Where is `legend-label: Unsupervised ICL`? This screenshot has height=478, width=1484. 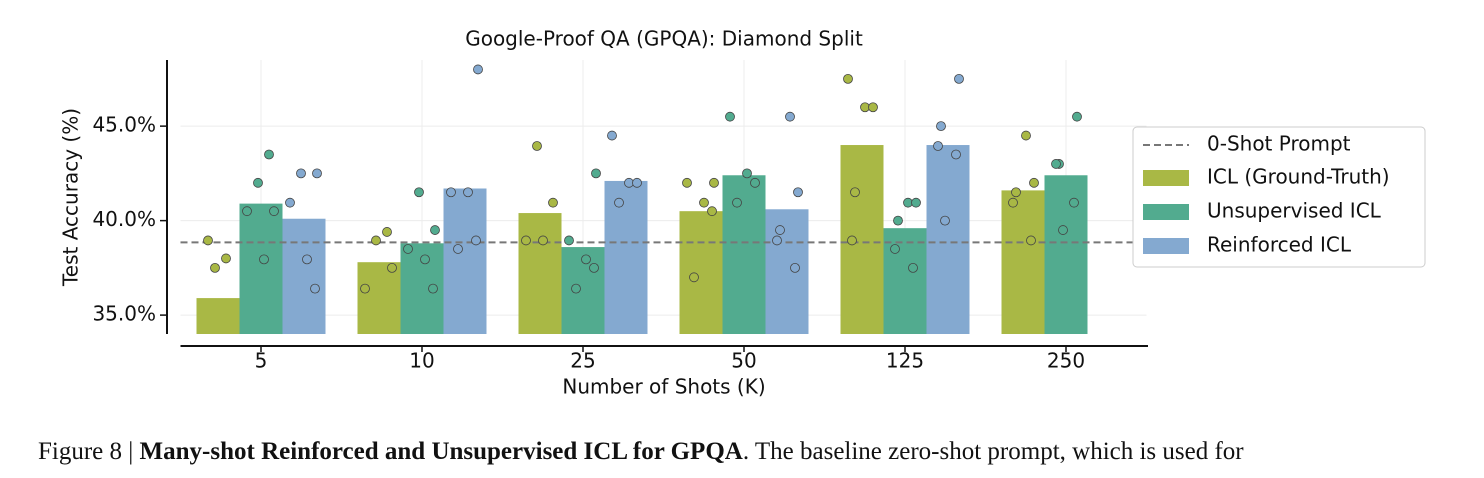 legend-label: Unsupervised ICL is located at coordinates (1294, 211).